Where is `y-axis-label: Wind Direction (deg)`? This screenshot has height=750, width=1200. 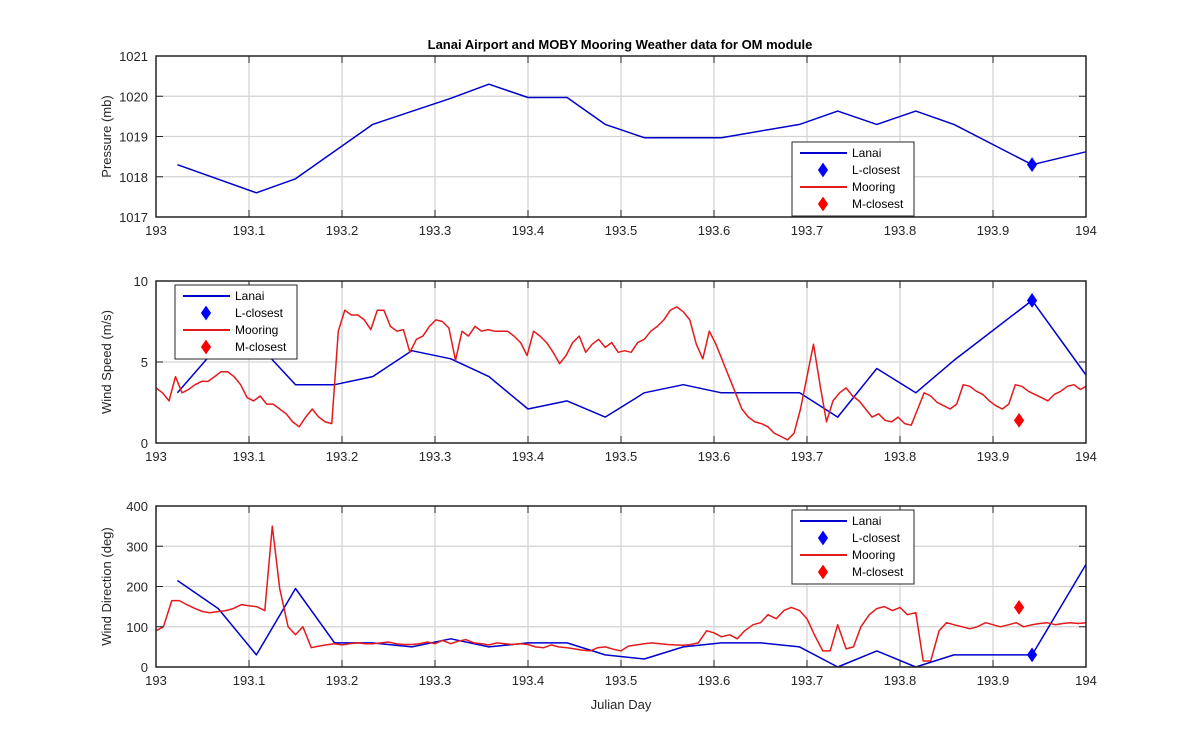
y-axis-label: Wind Direction (deg) is located at coordinates (106, 586).